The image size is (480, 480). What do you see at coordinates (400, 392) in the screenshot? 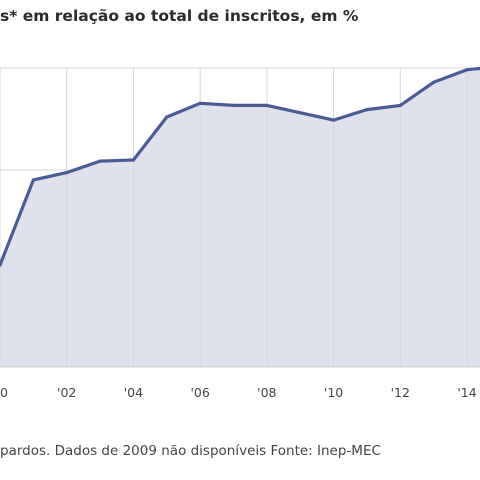
I see `x-tick-label: '12` at bounding box center [400, 392].